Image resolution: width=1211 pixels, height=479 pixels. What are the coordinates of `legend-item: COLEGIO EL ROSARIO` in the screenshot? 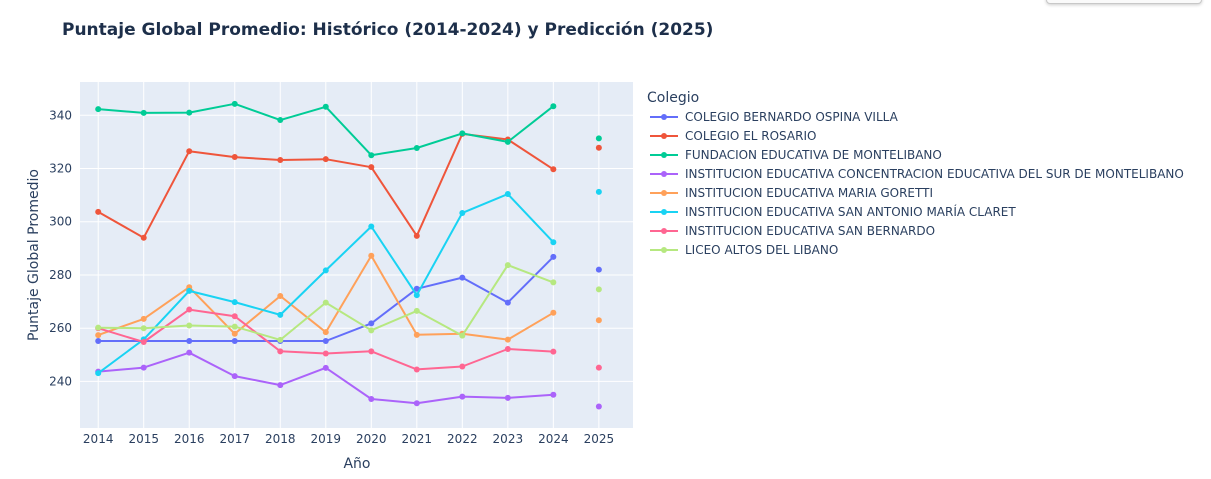 It's located at (733, 136).